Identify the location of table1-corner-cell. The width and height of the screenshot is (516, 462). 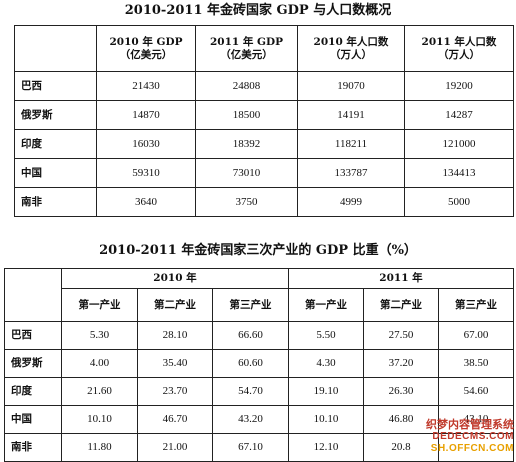
(55, 48).